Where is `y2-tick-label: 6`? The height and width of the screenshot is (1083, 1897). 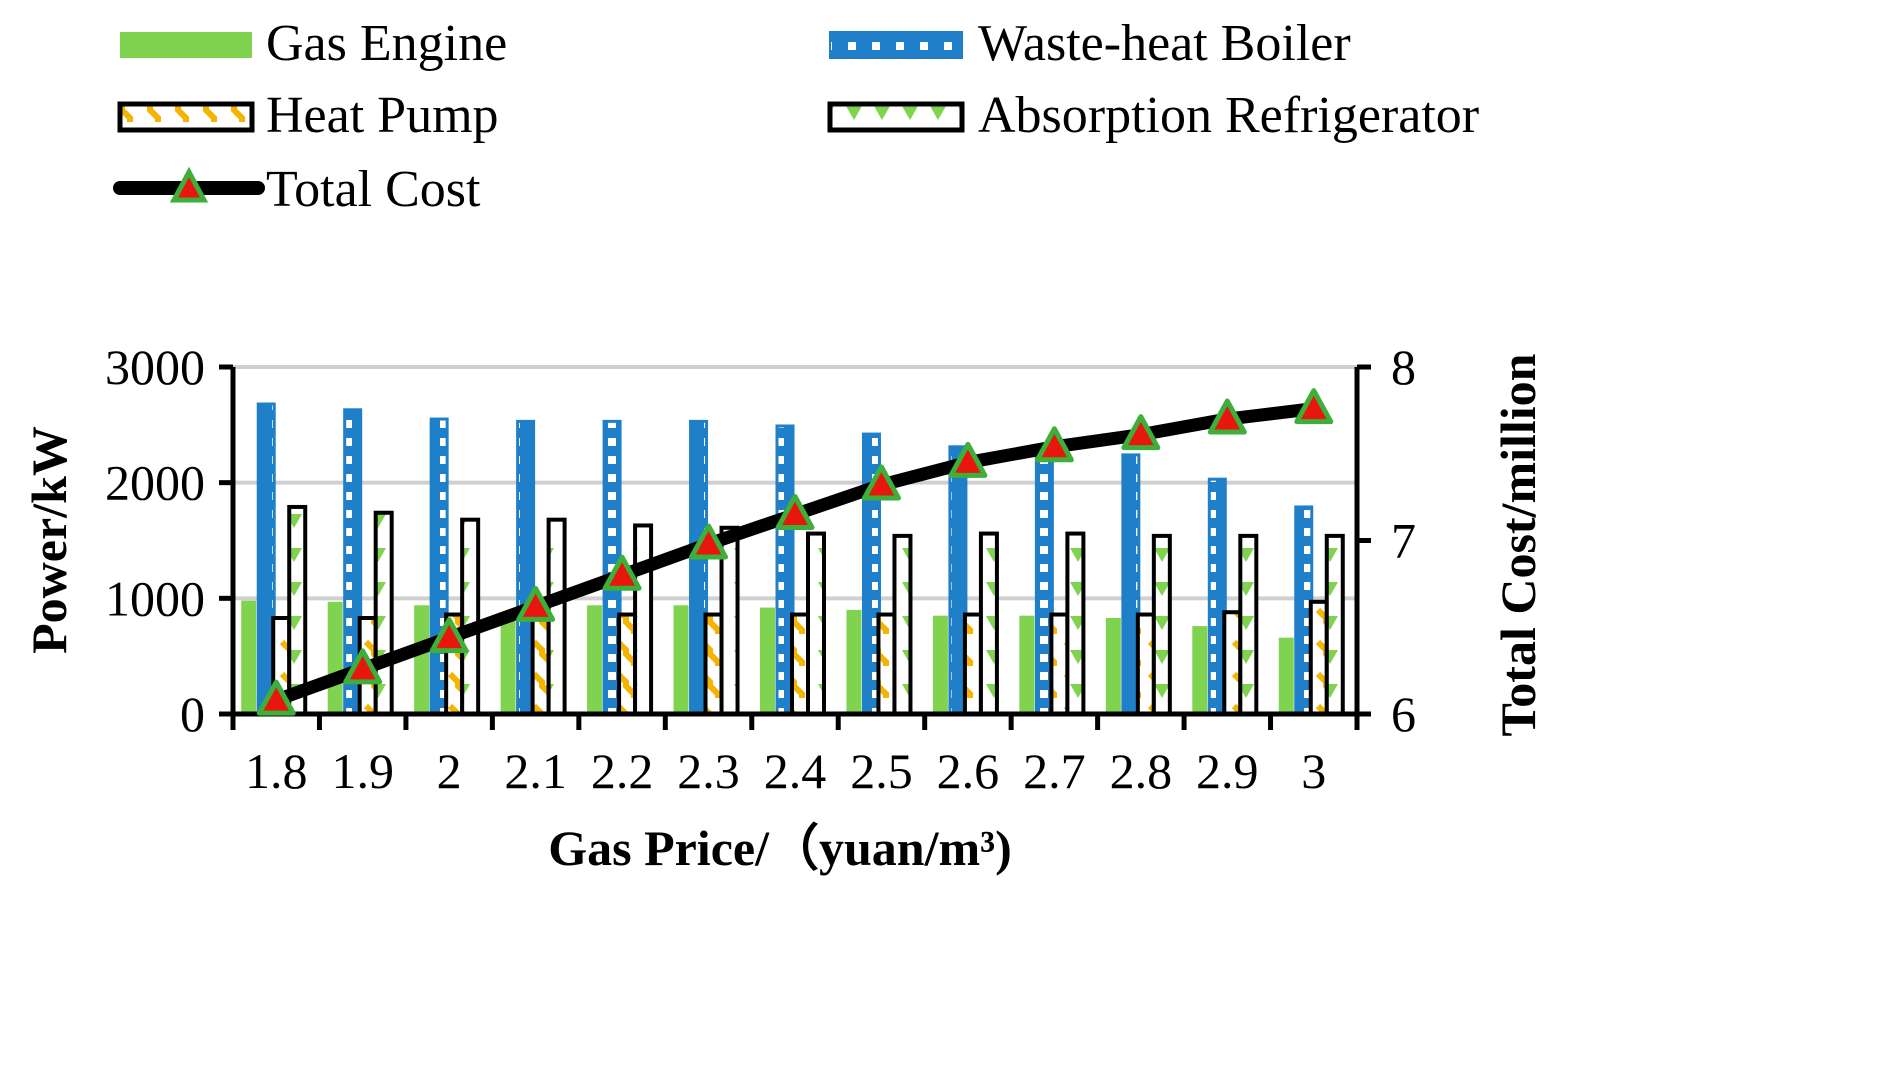 y2-tick-label: 6 is located at coordinates (1403, 714).